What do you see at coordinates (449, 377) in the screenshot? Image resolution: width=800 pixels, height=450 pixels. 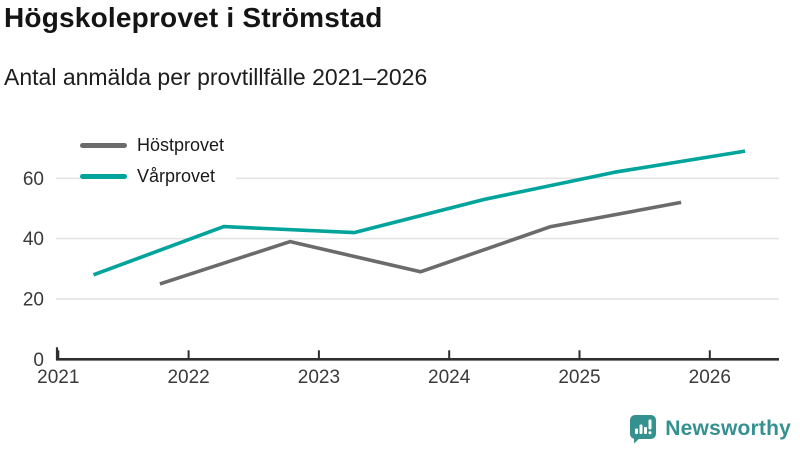 I see `x-tick-label-2024: 2024` at bounding box center [449, 377].